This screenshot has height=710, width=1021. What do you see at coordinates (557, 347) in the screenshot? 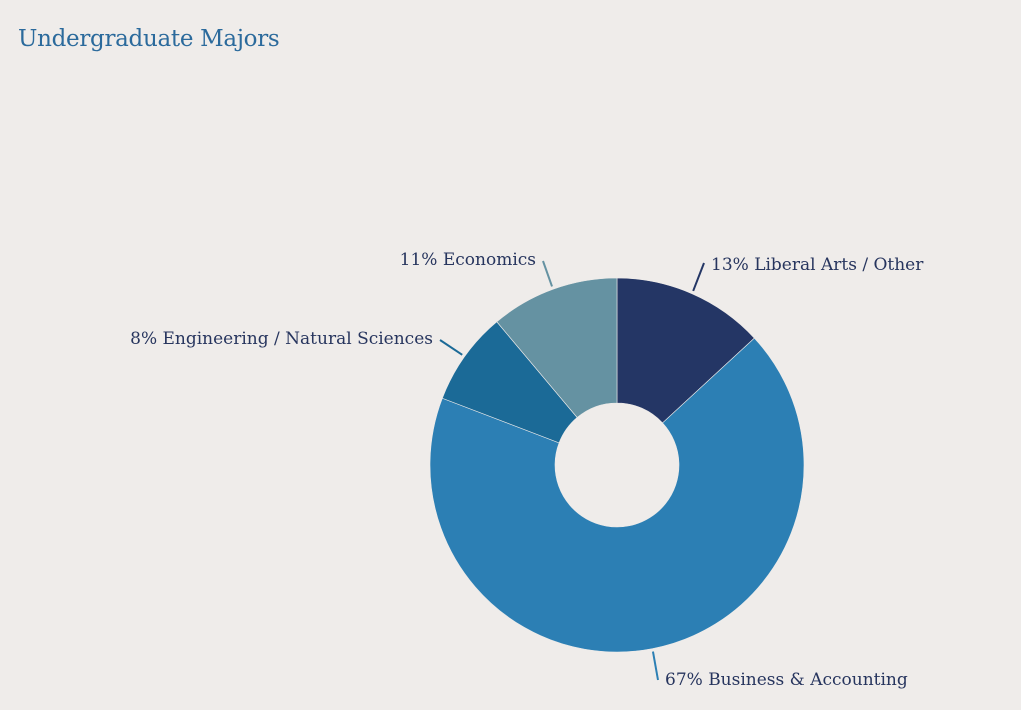
I see `slice-economics` at bounding box center [557, 347].